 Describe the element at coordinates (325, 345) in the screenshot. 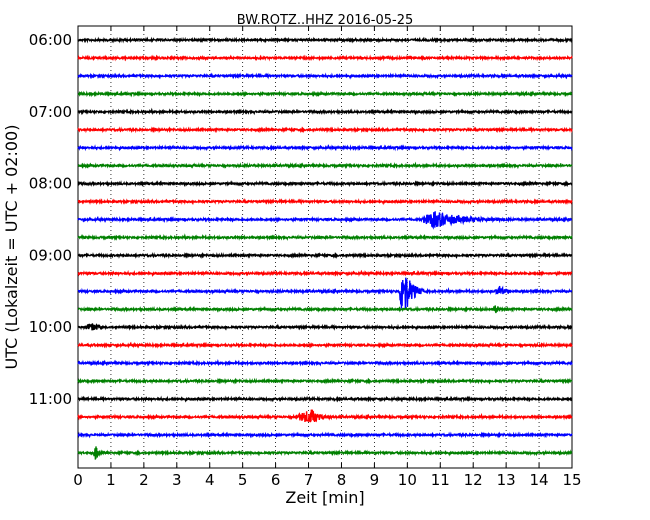

I see `trace-10:15` at that location.